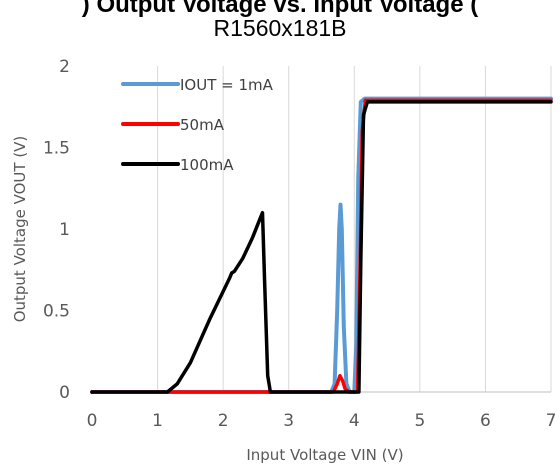 The height and width of the screenshot is (474, 560). I want to click on y-tick-label: 0, so click(64, 393).